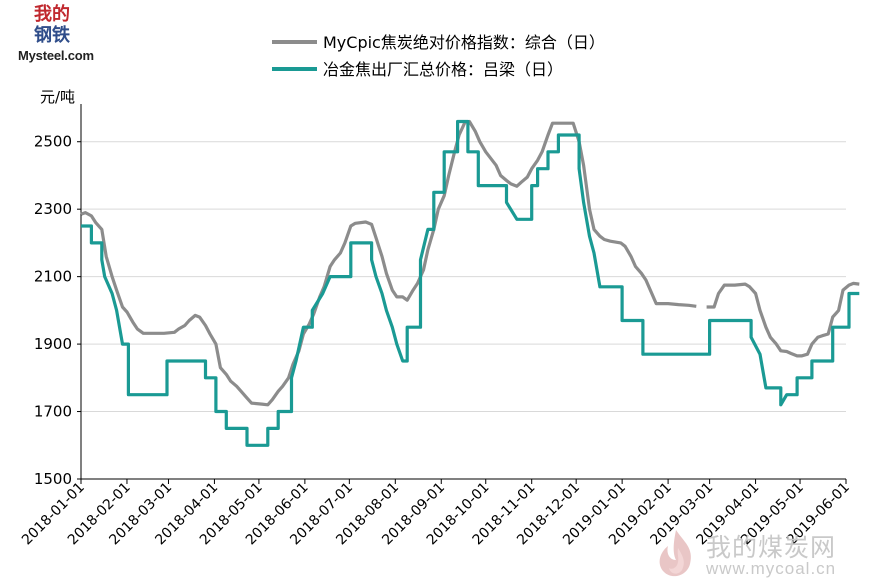 This screenshot has height=588, width=888. I want to click on mycoal-watermark: 我的煤炭网 www.mycoal.cn, so click(766, 554).